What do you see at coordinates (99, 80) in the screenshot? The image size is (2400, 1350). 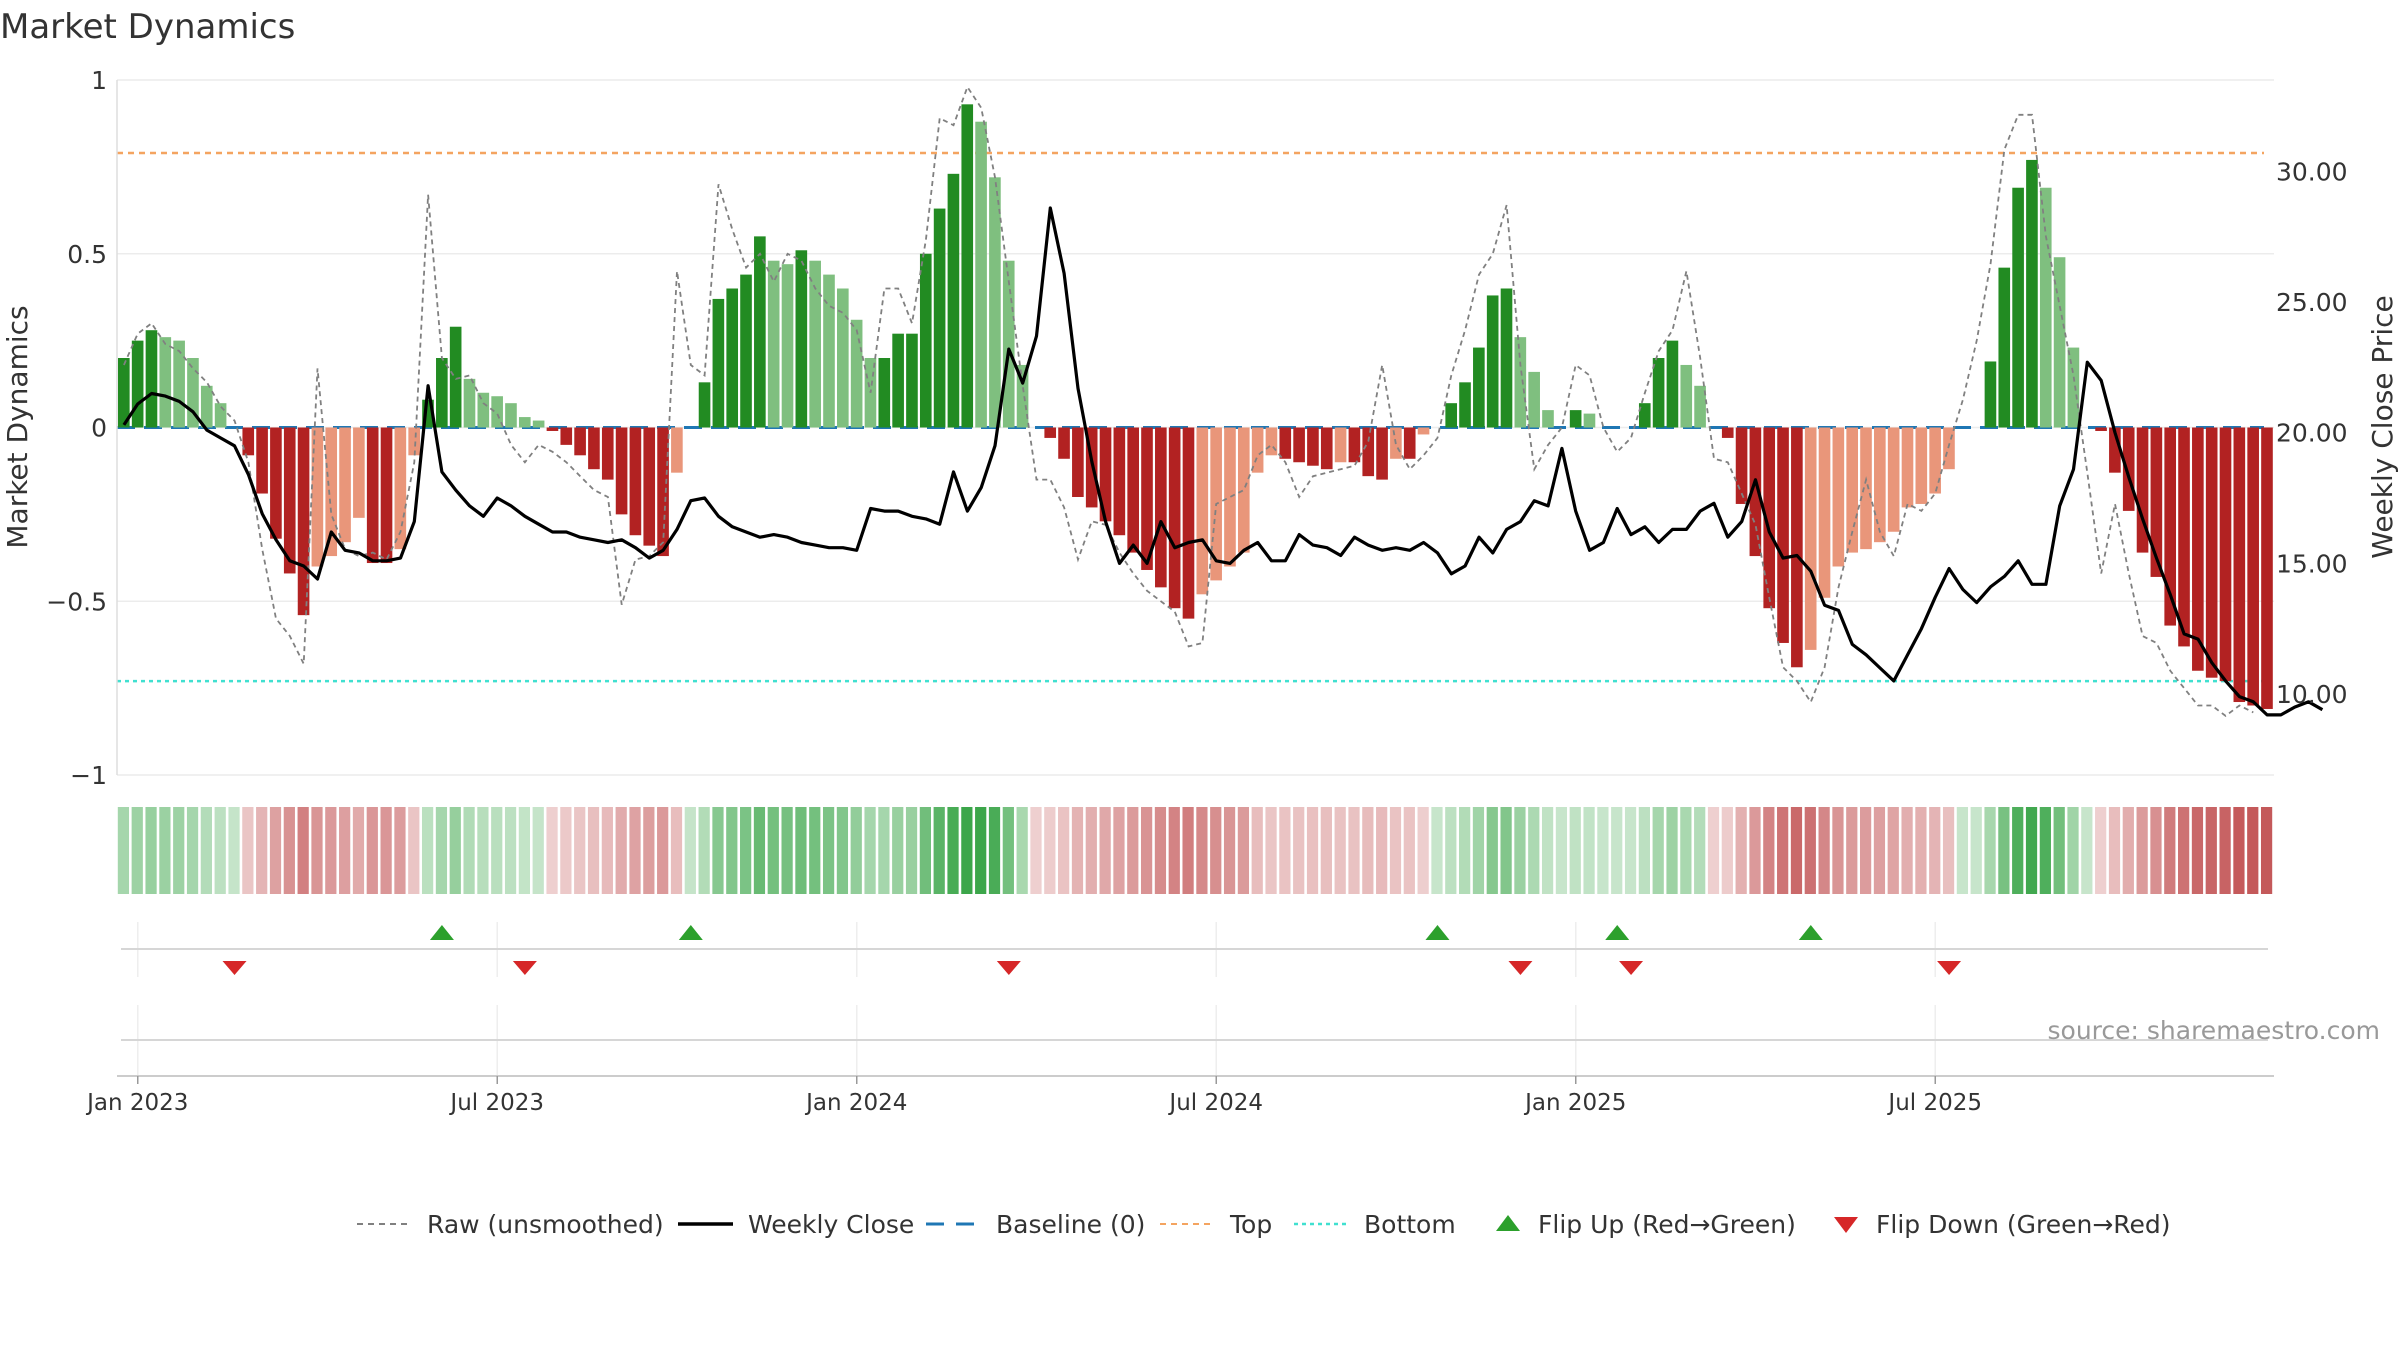 I see `left-tick-label: 1` at bounding box center [99, 80].